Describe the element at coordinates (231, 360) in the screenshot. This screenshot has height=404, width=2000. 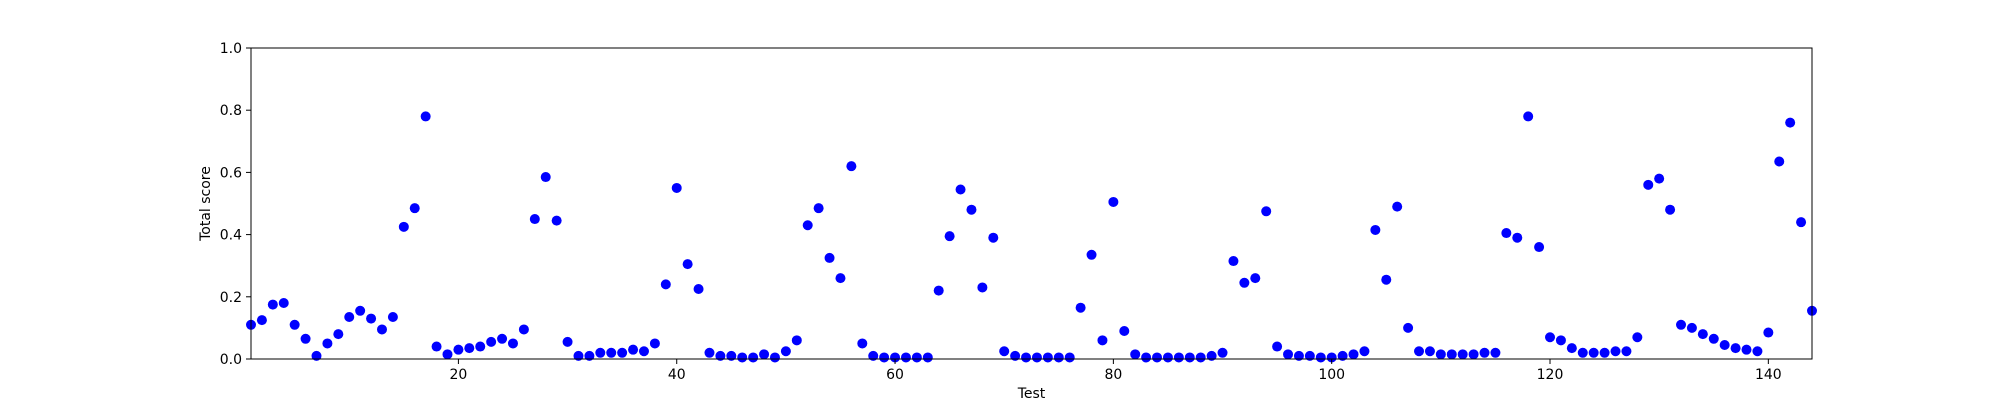
I see `y-tick-label: 0.0` at that location.